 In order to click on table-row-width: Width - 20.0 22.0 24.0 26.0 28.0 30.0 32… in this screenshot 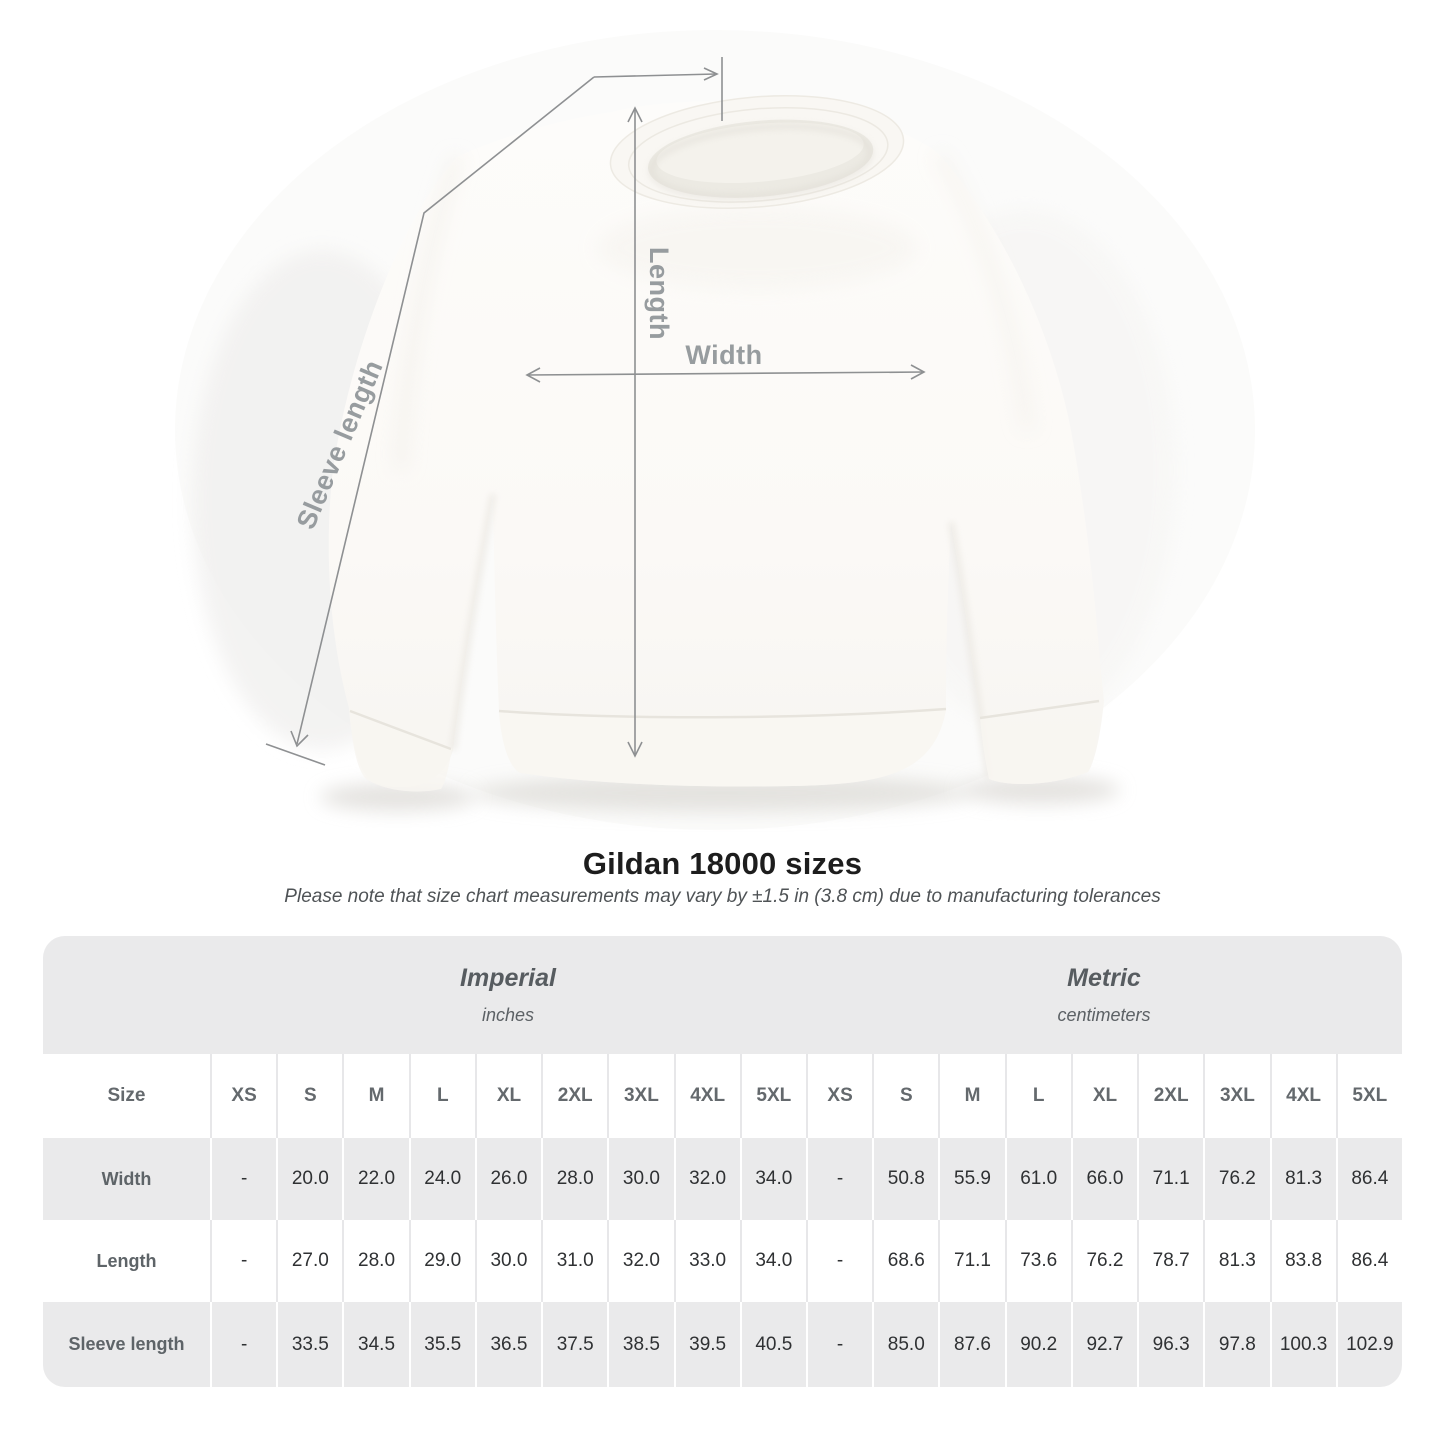, I will do `click(722, 1179)`.